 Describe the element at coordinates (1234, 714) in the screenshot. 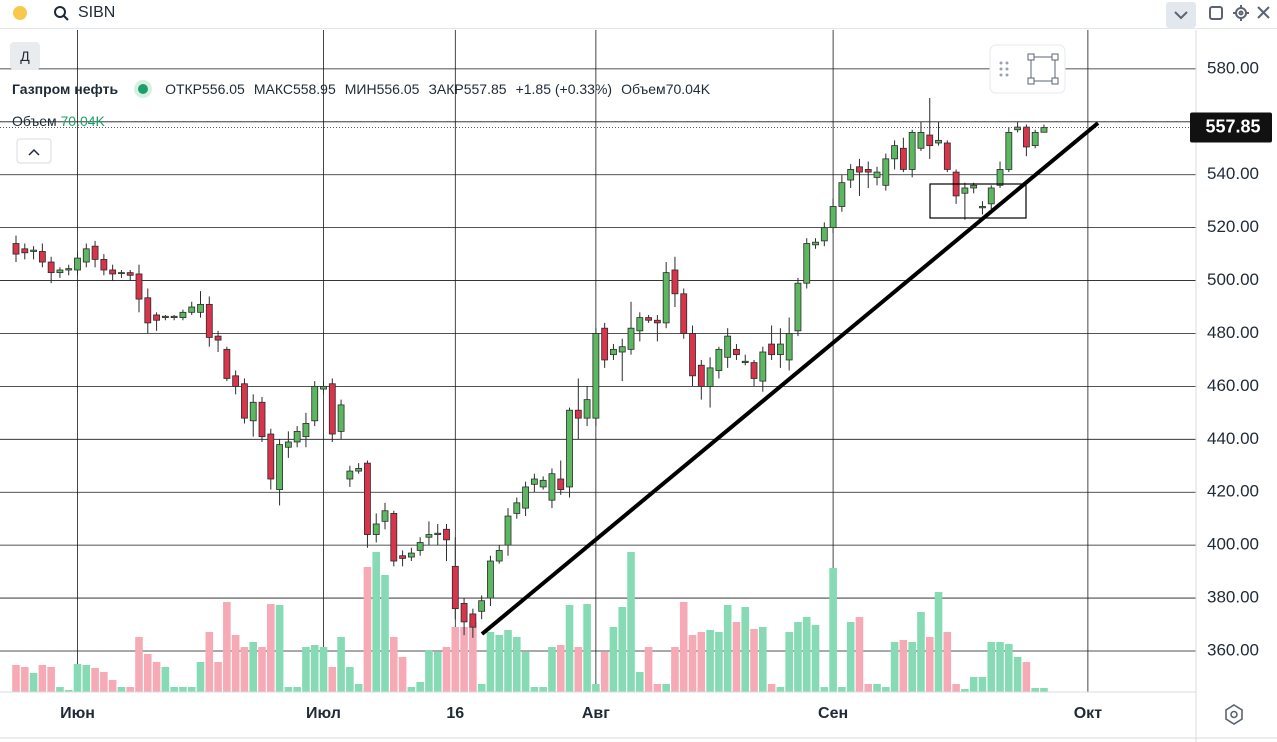

I see `axis-settings-button` at that location.